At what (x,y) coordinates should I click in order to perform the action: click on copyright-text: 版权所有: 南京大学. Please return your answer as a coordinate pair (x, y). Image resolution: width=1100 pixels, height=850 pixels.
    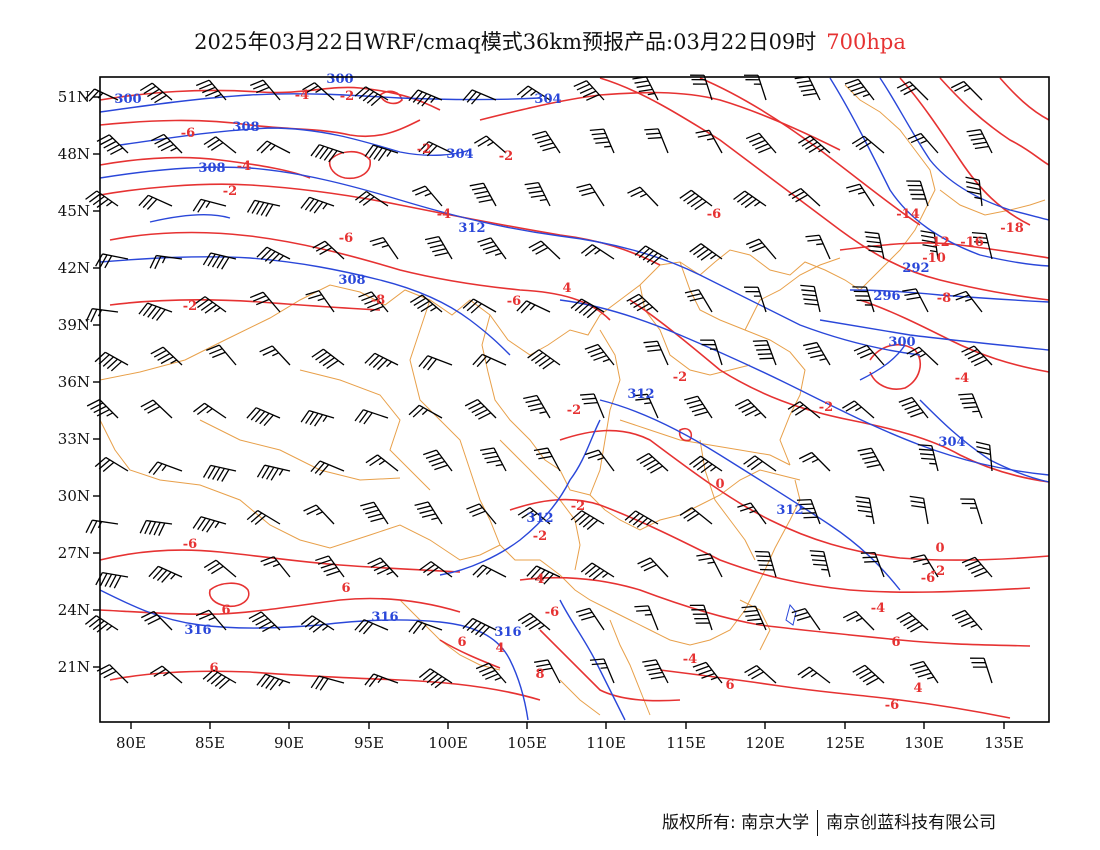
    Looking at the image, I should click on (736, 823).